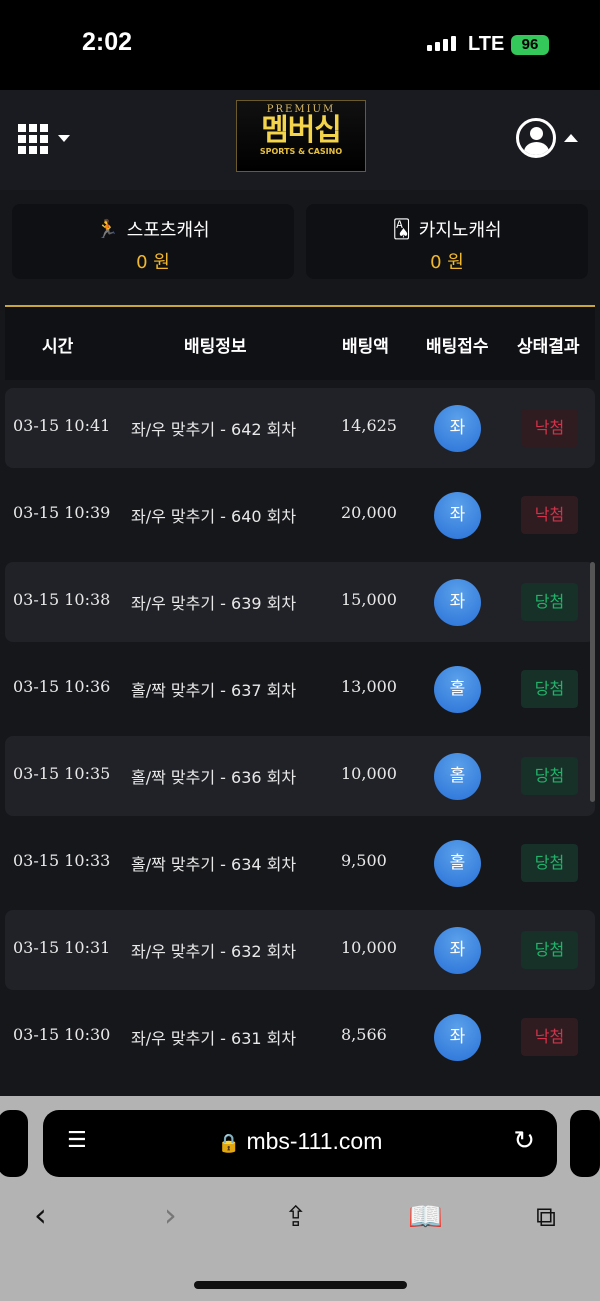 The width and height of the screenshot is (600, 1301). I want to click on sports-cash-label: 스포츠캐쉬, so click(168, 230).